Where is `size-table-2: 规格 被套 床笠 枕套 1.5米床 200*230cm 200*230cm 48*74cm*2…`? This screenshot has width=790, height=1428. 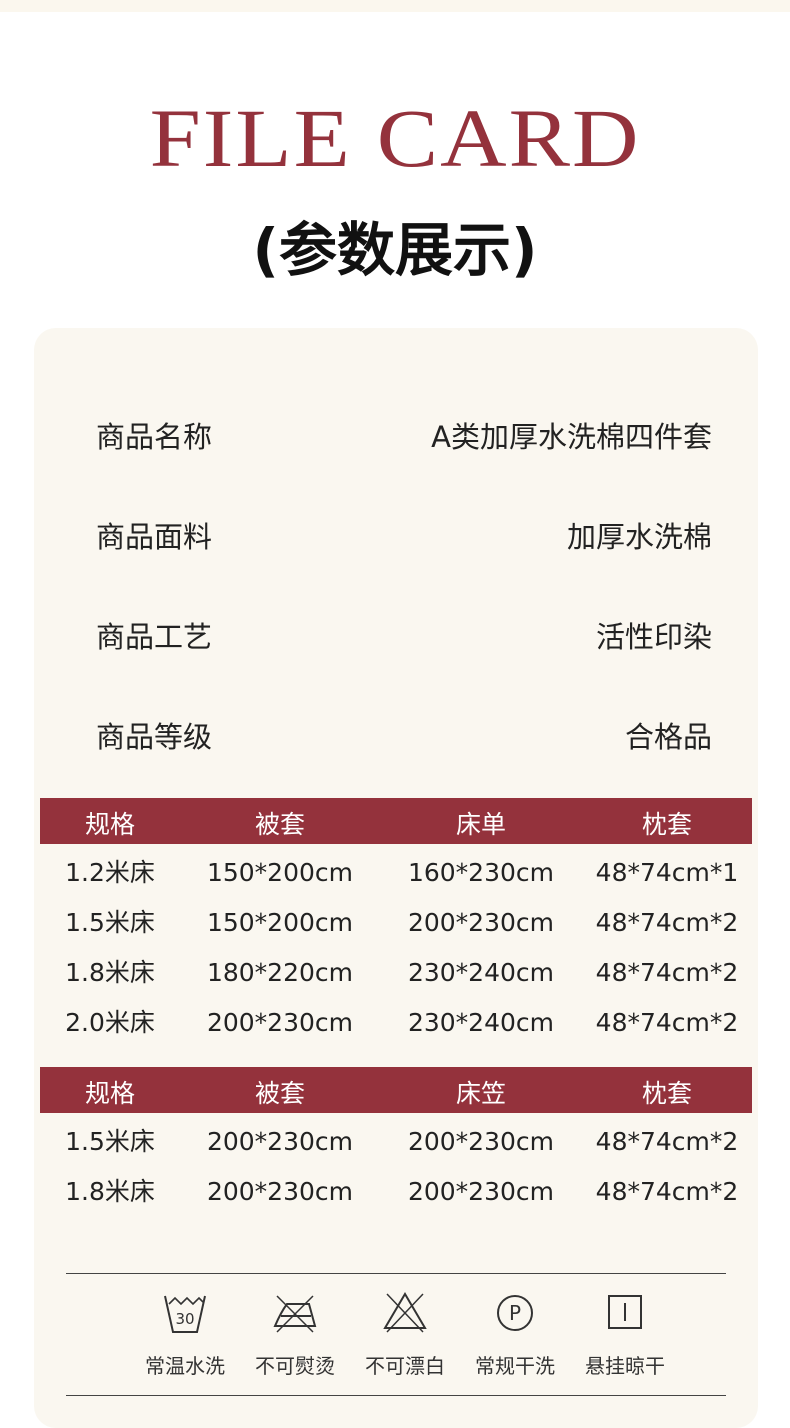
size-table-2: 规格 被套 床笠 枕套 1.5米床 200*230cm 200*230cm 48*74cm*2… is located at coordinates (396, 1142).